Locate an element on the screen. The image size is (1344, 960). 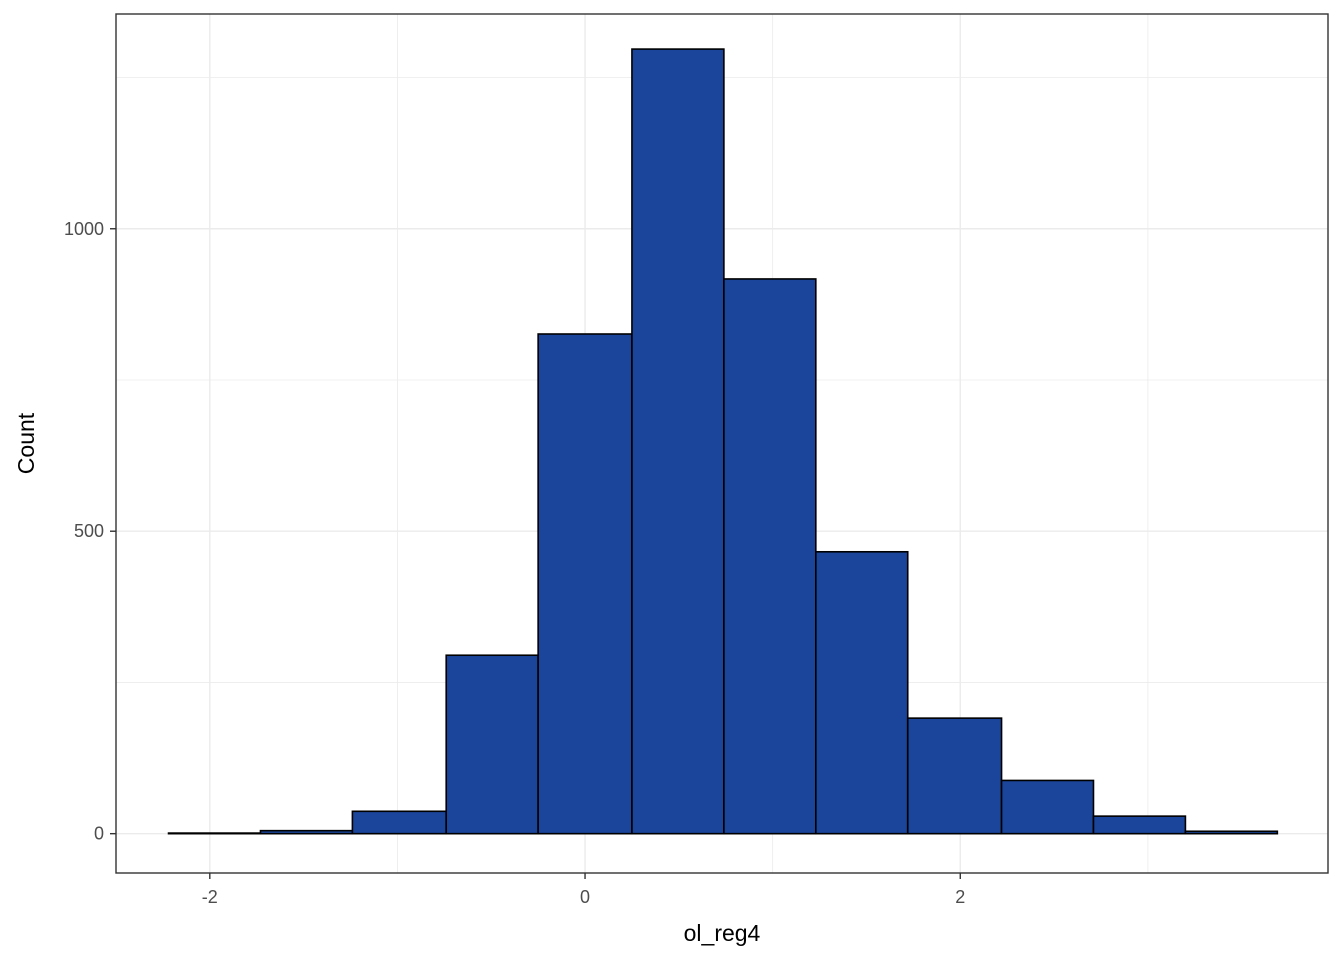
x-tick-label: 2 is located at coordinates (960, 897).